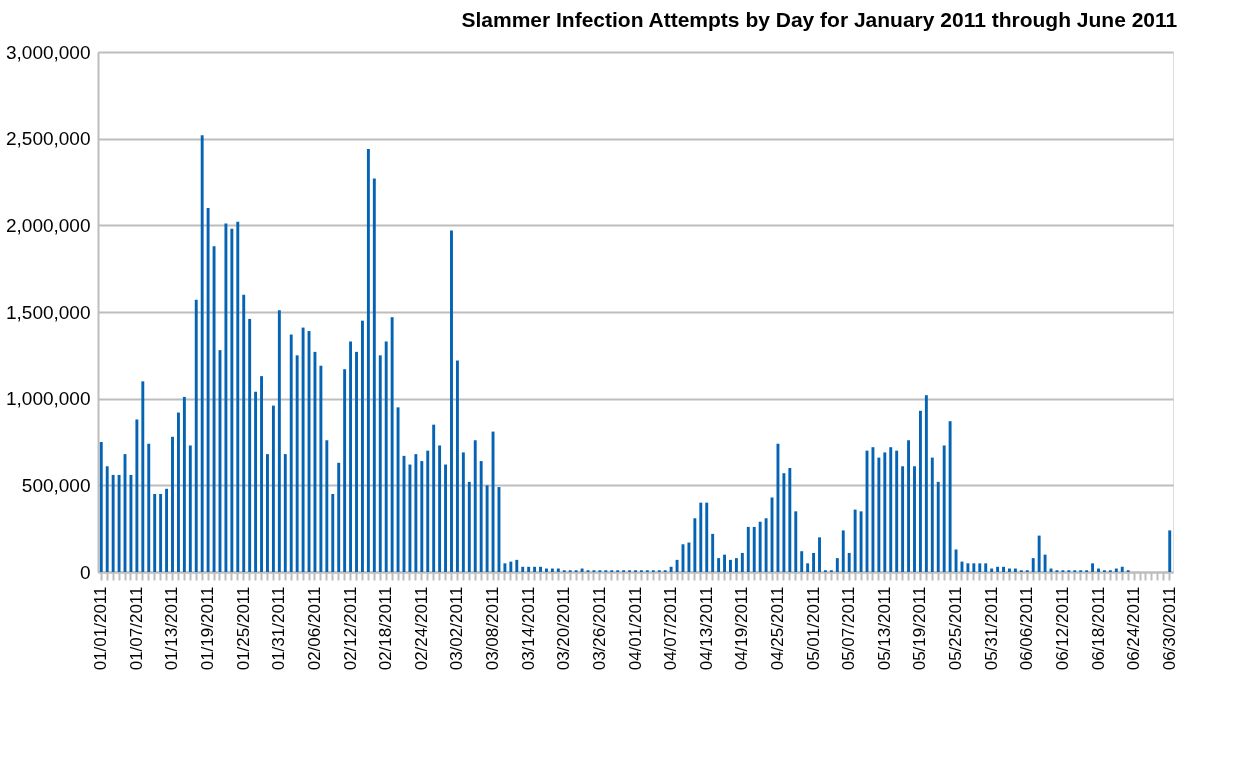 This screenshot has height=762, width=1249. I want to click on x-tick-label: 04/01/2011, so click(635, 628).